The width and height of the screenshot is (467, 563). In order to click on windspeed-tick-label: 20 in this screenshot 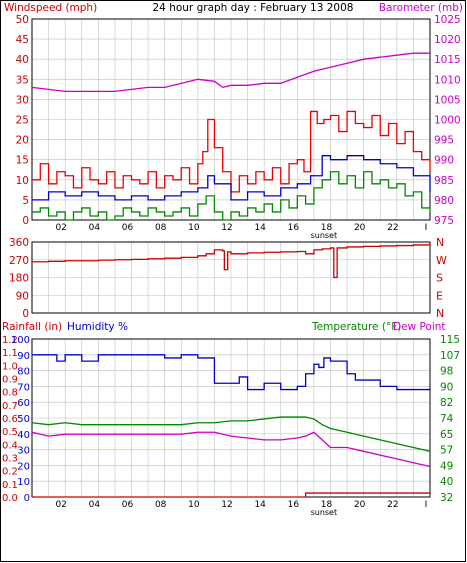, I will do `click(22, 141)`.